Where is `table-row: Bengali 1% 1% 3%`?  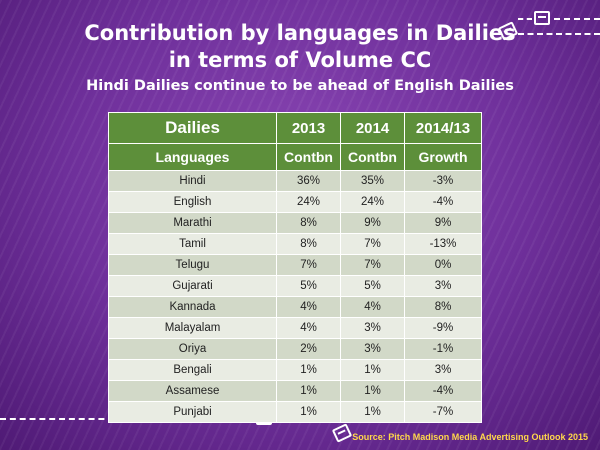 table-row: Bengali 1% 1% 3% is located at coordinates (295, 370).